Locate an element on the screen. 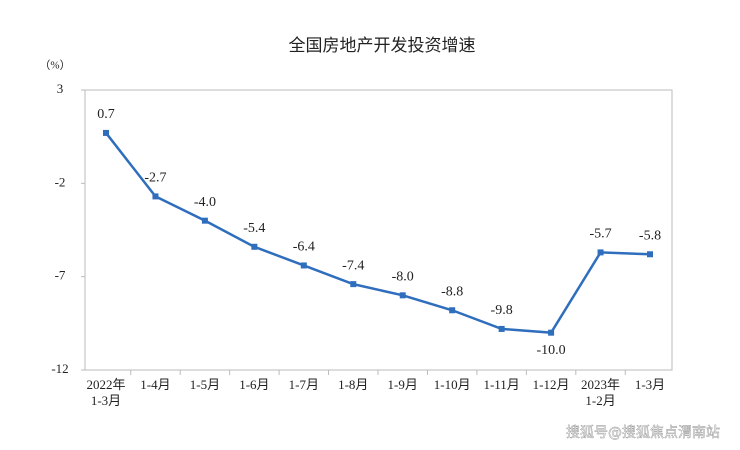 This screenshot has width=740, height=450. x-tick-label: 1-9月 is located at coordinates (403, 384).